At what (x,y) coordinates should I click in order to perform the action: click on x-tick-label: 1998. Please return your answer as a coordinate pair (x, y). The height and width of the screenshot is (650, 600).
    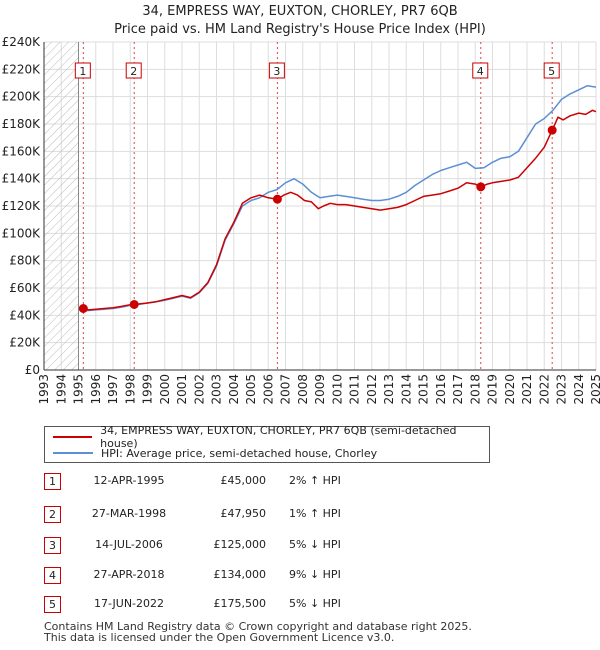
    Looking at the image, I should click on (130, 389).